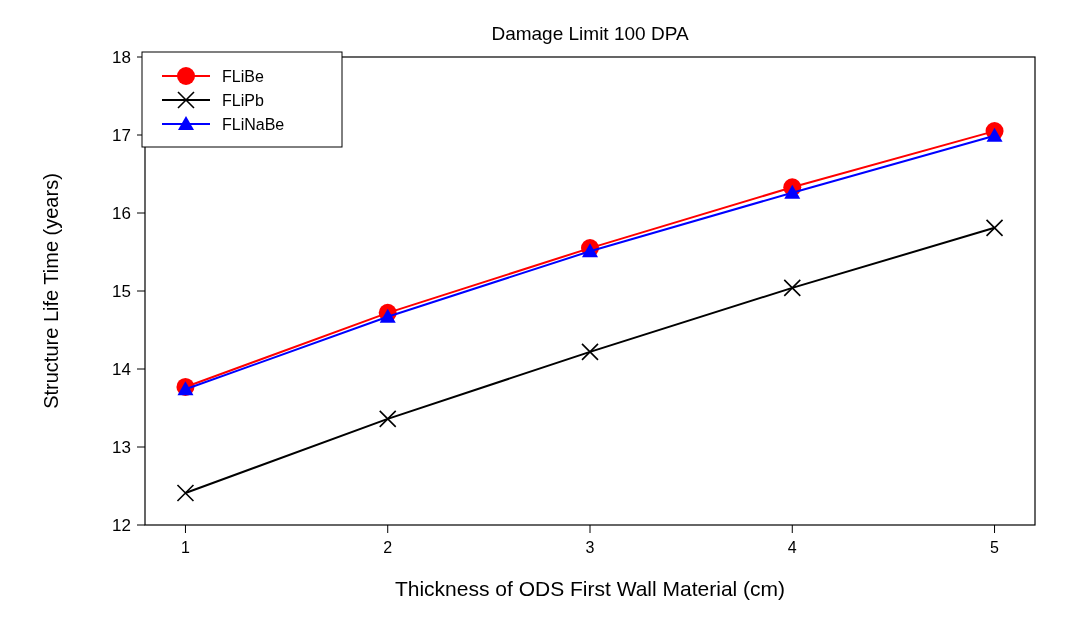  What do you see at coordinates (243, 100) in the screenshot?
I see `legend-label: FLiPb` at bounding box center [243, 100].